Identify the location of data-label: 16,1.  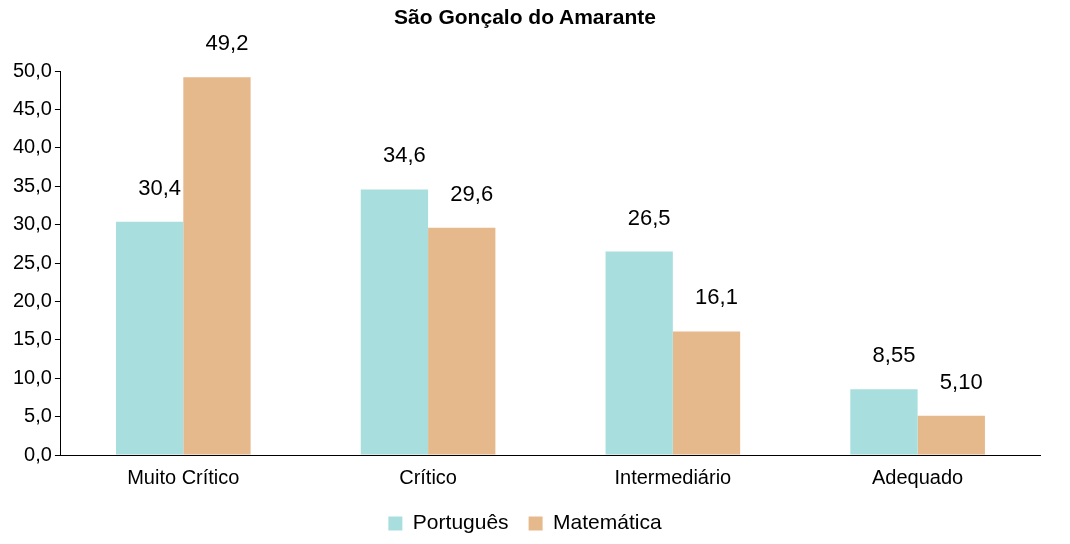
(716, 297).